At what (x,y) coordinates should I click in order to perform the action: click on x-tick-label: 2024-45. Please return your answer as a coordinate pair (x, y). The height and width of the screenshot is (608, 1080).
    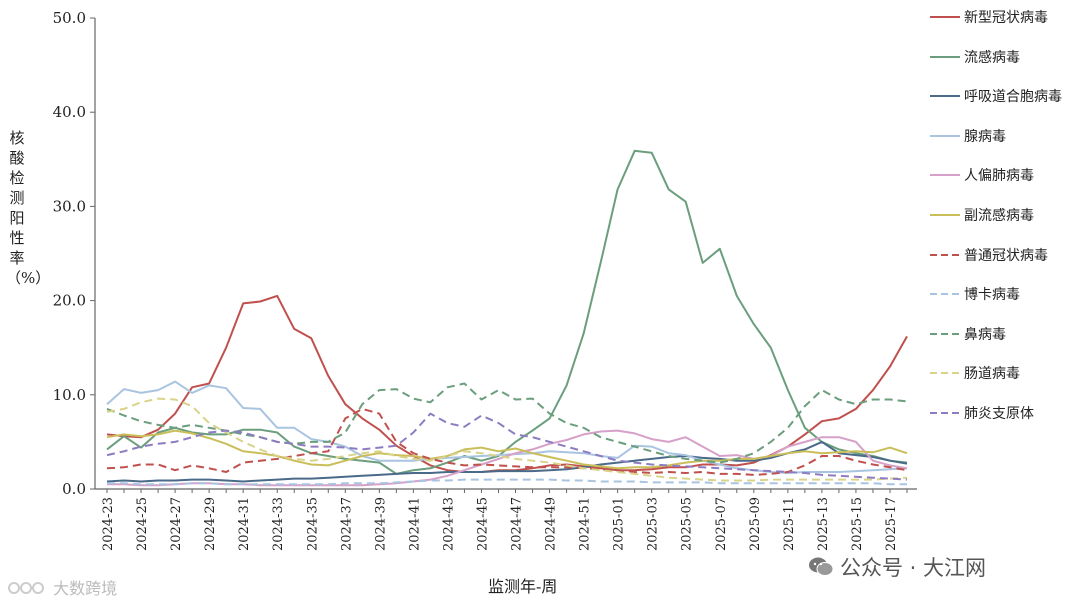
    Looking at the image, I should click on (482, 524).